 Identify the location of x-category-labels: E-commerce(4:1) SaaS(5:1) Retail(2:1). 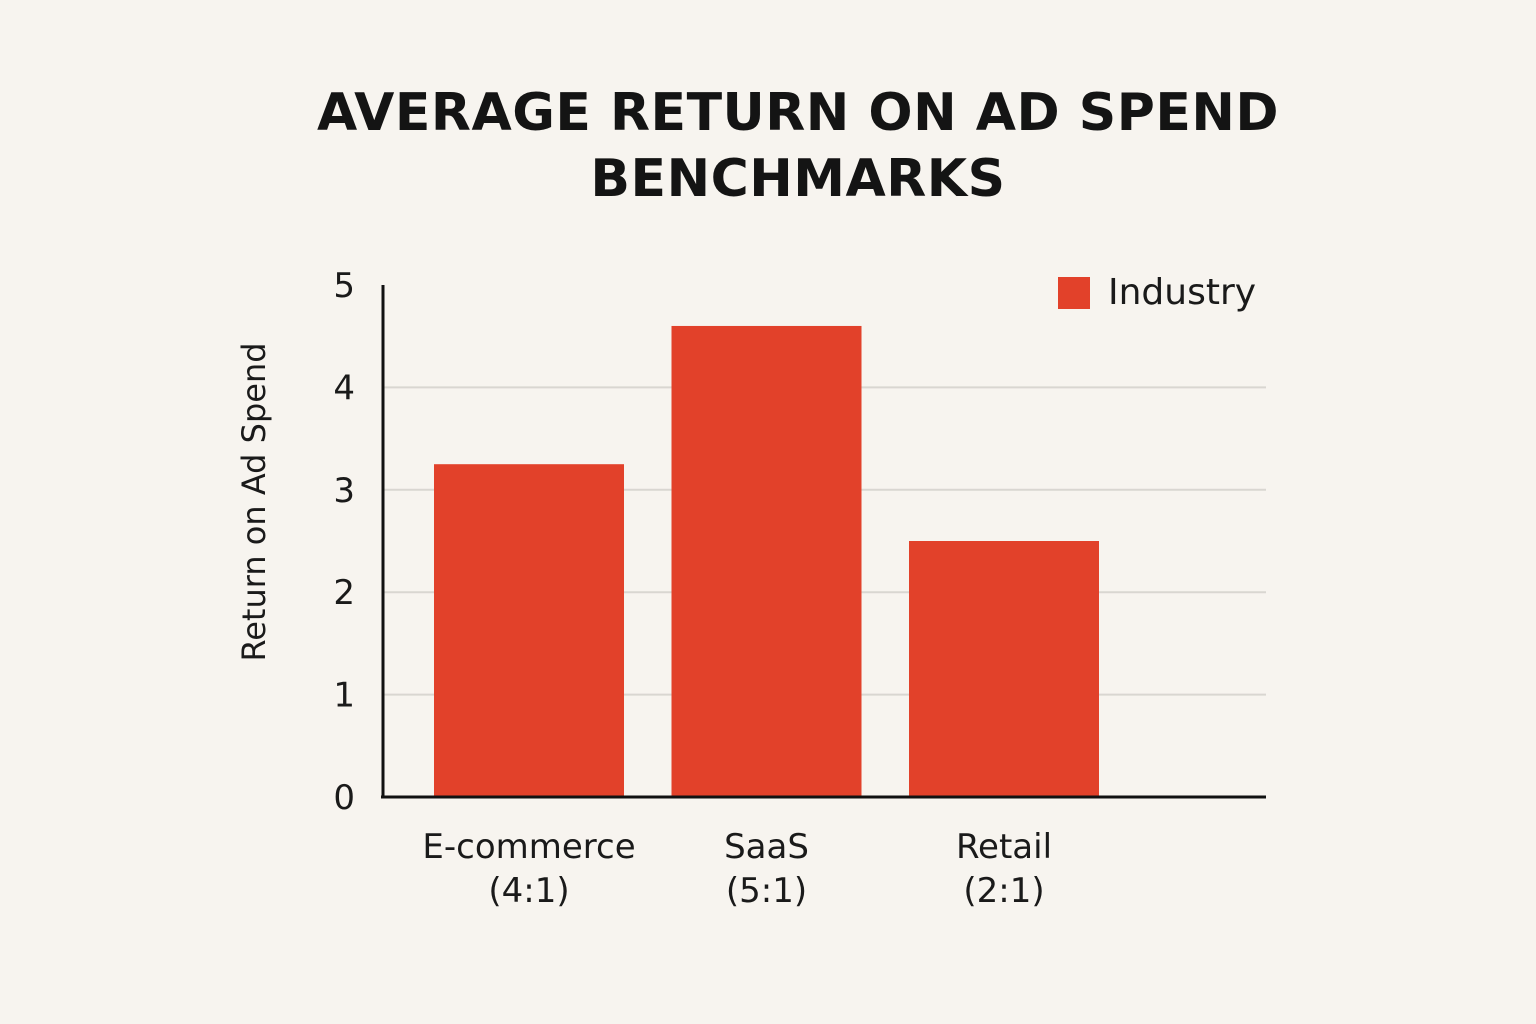
(737, 869).